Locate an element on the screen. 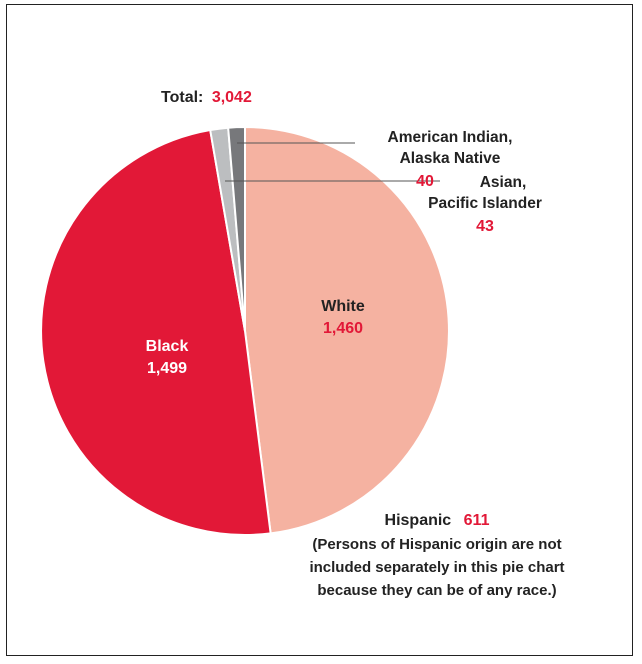  total-value: 3,042 is located at coordinates (232, 97).